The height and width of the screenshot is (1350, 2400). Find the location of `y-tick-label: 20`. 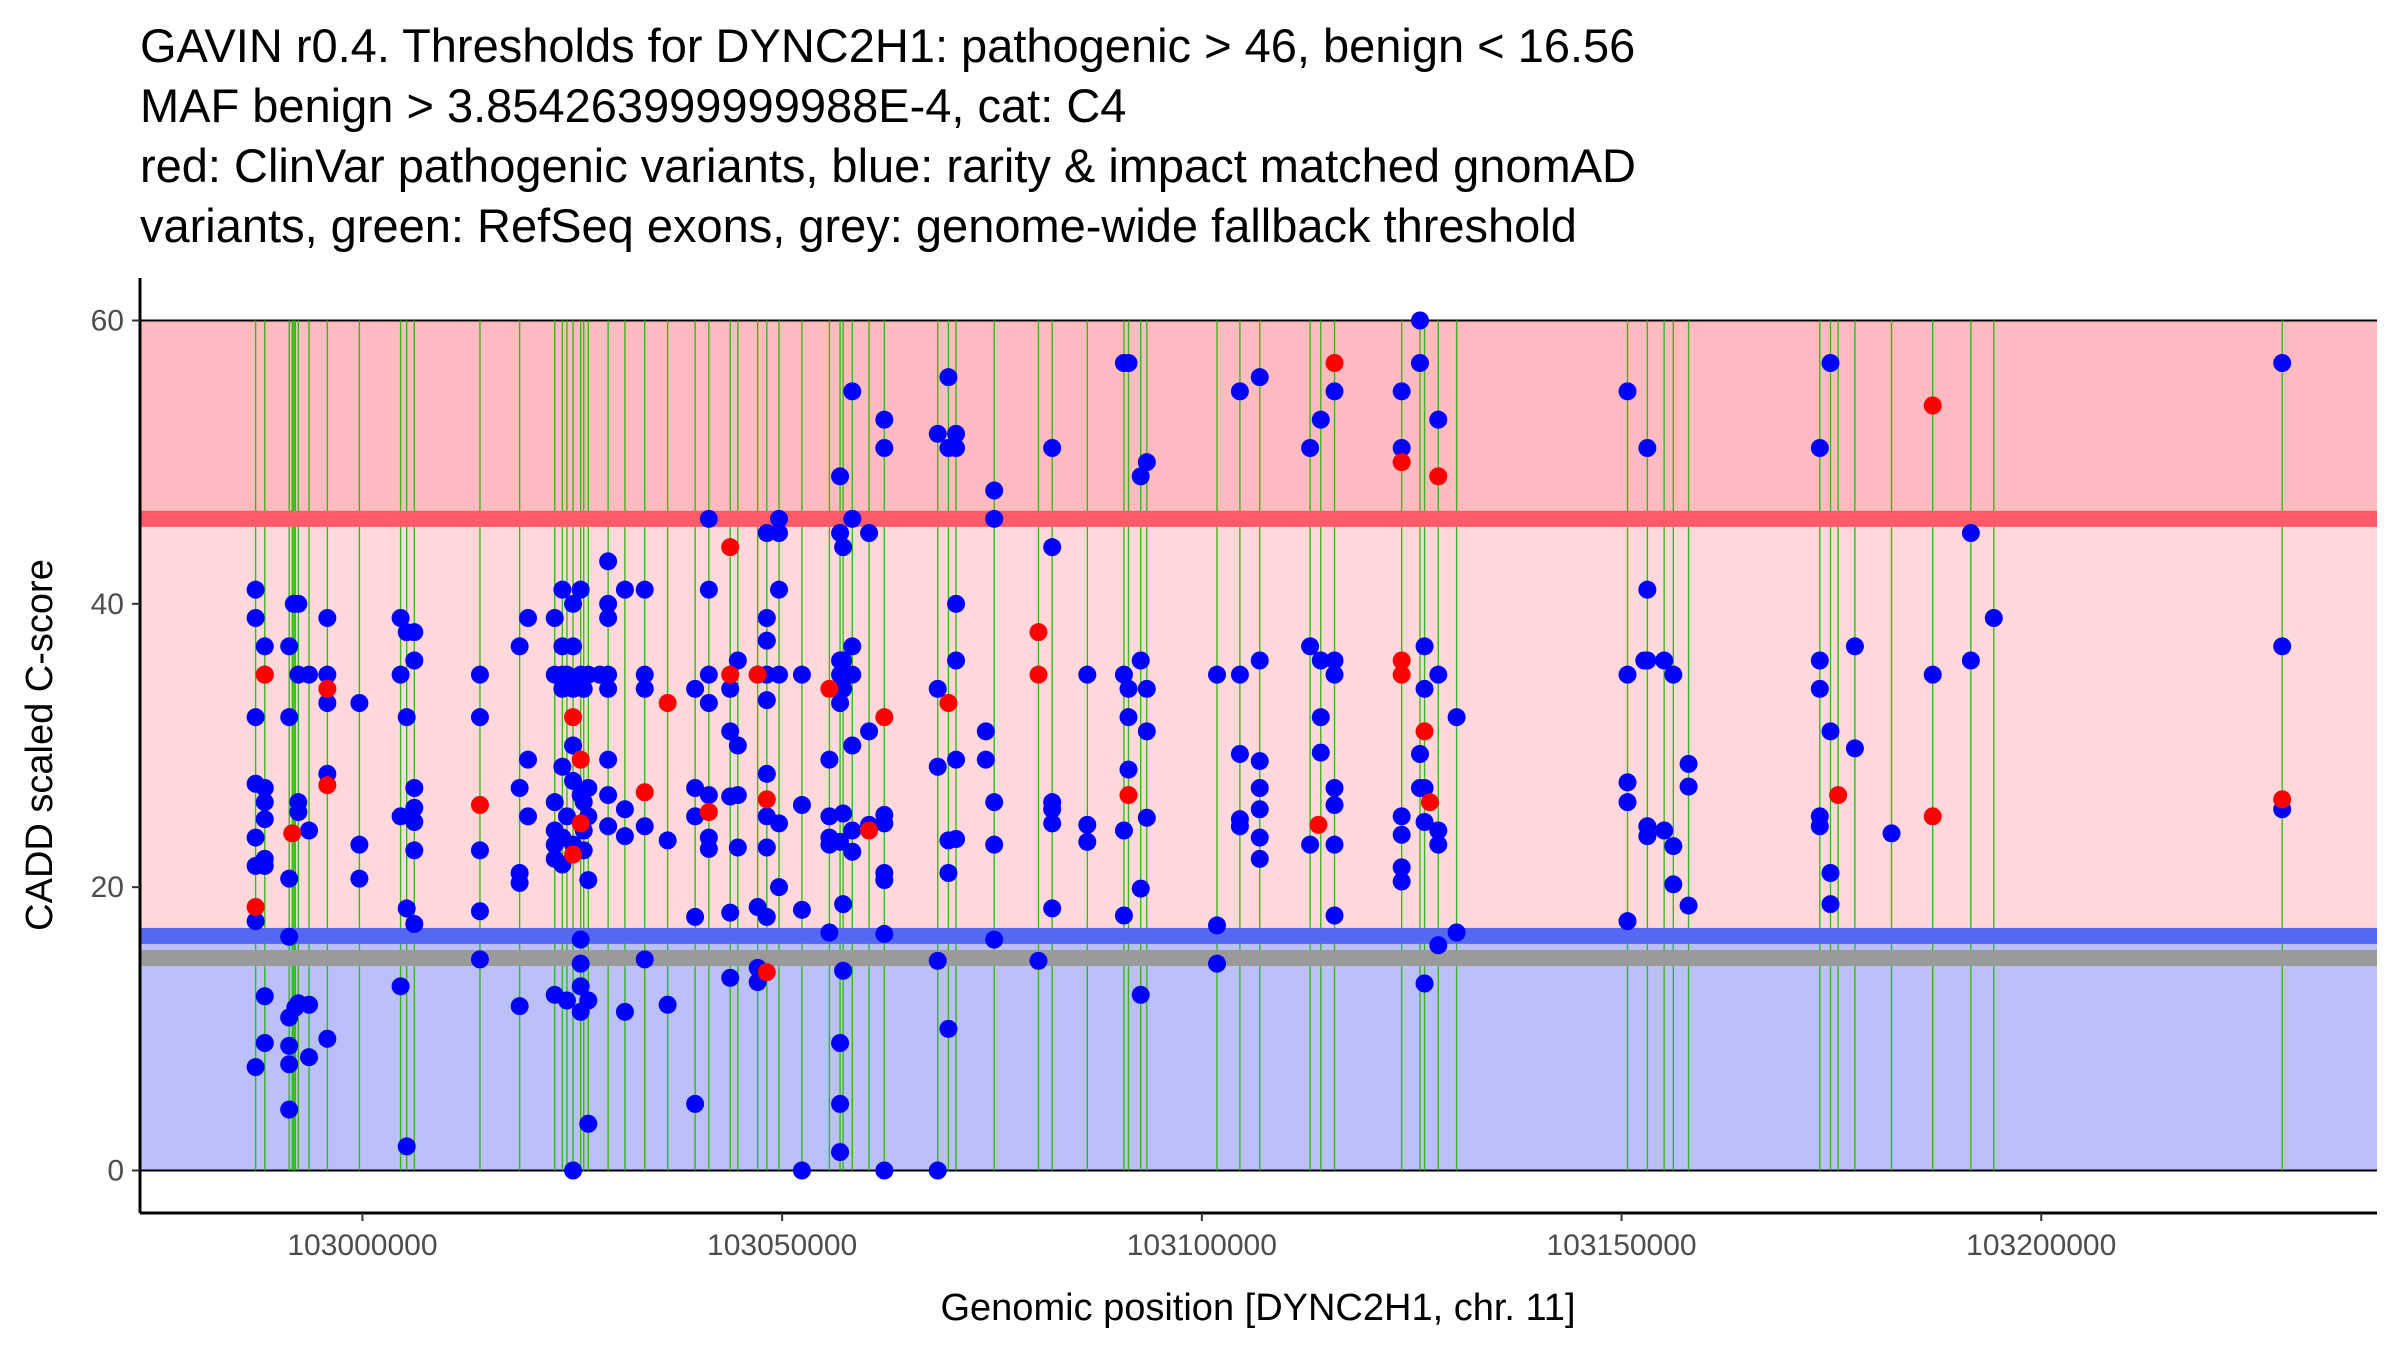

y-tick-label: 20 is located at coordinates (107, 887).